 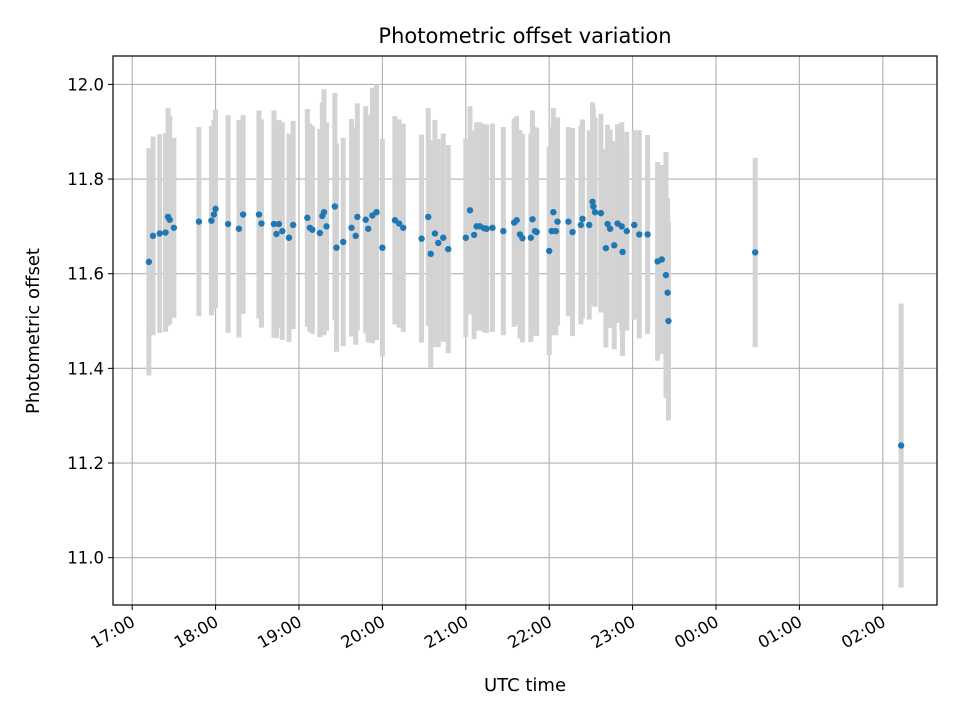 What do you see at coordinates (85, 84) in the screenshot?
I see `y-tick-label: 12.0` at bounding box center [85, 84].